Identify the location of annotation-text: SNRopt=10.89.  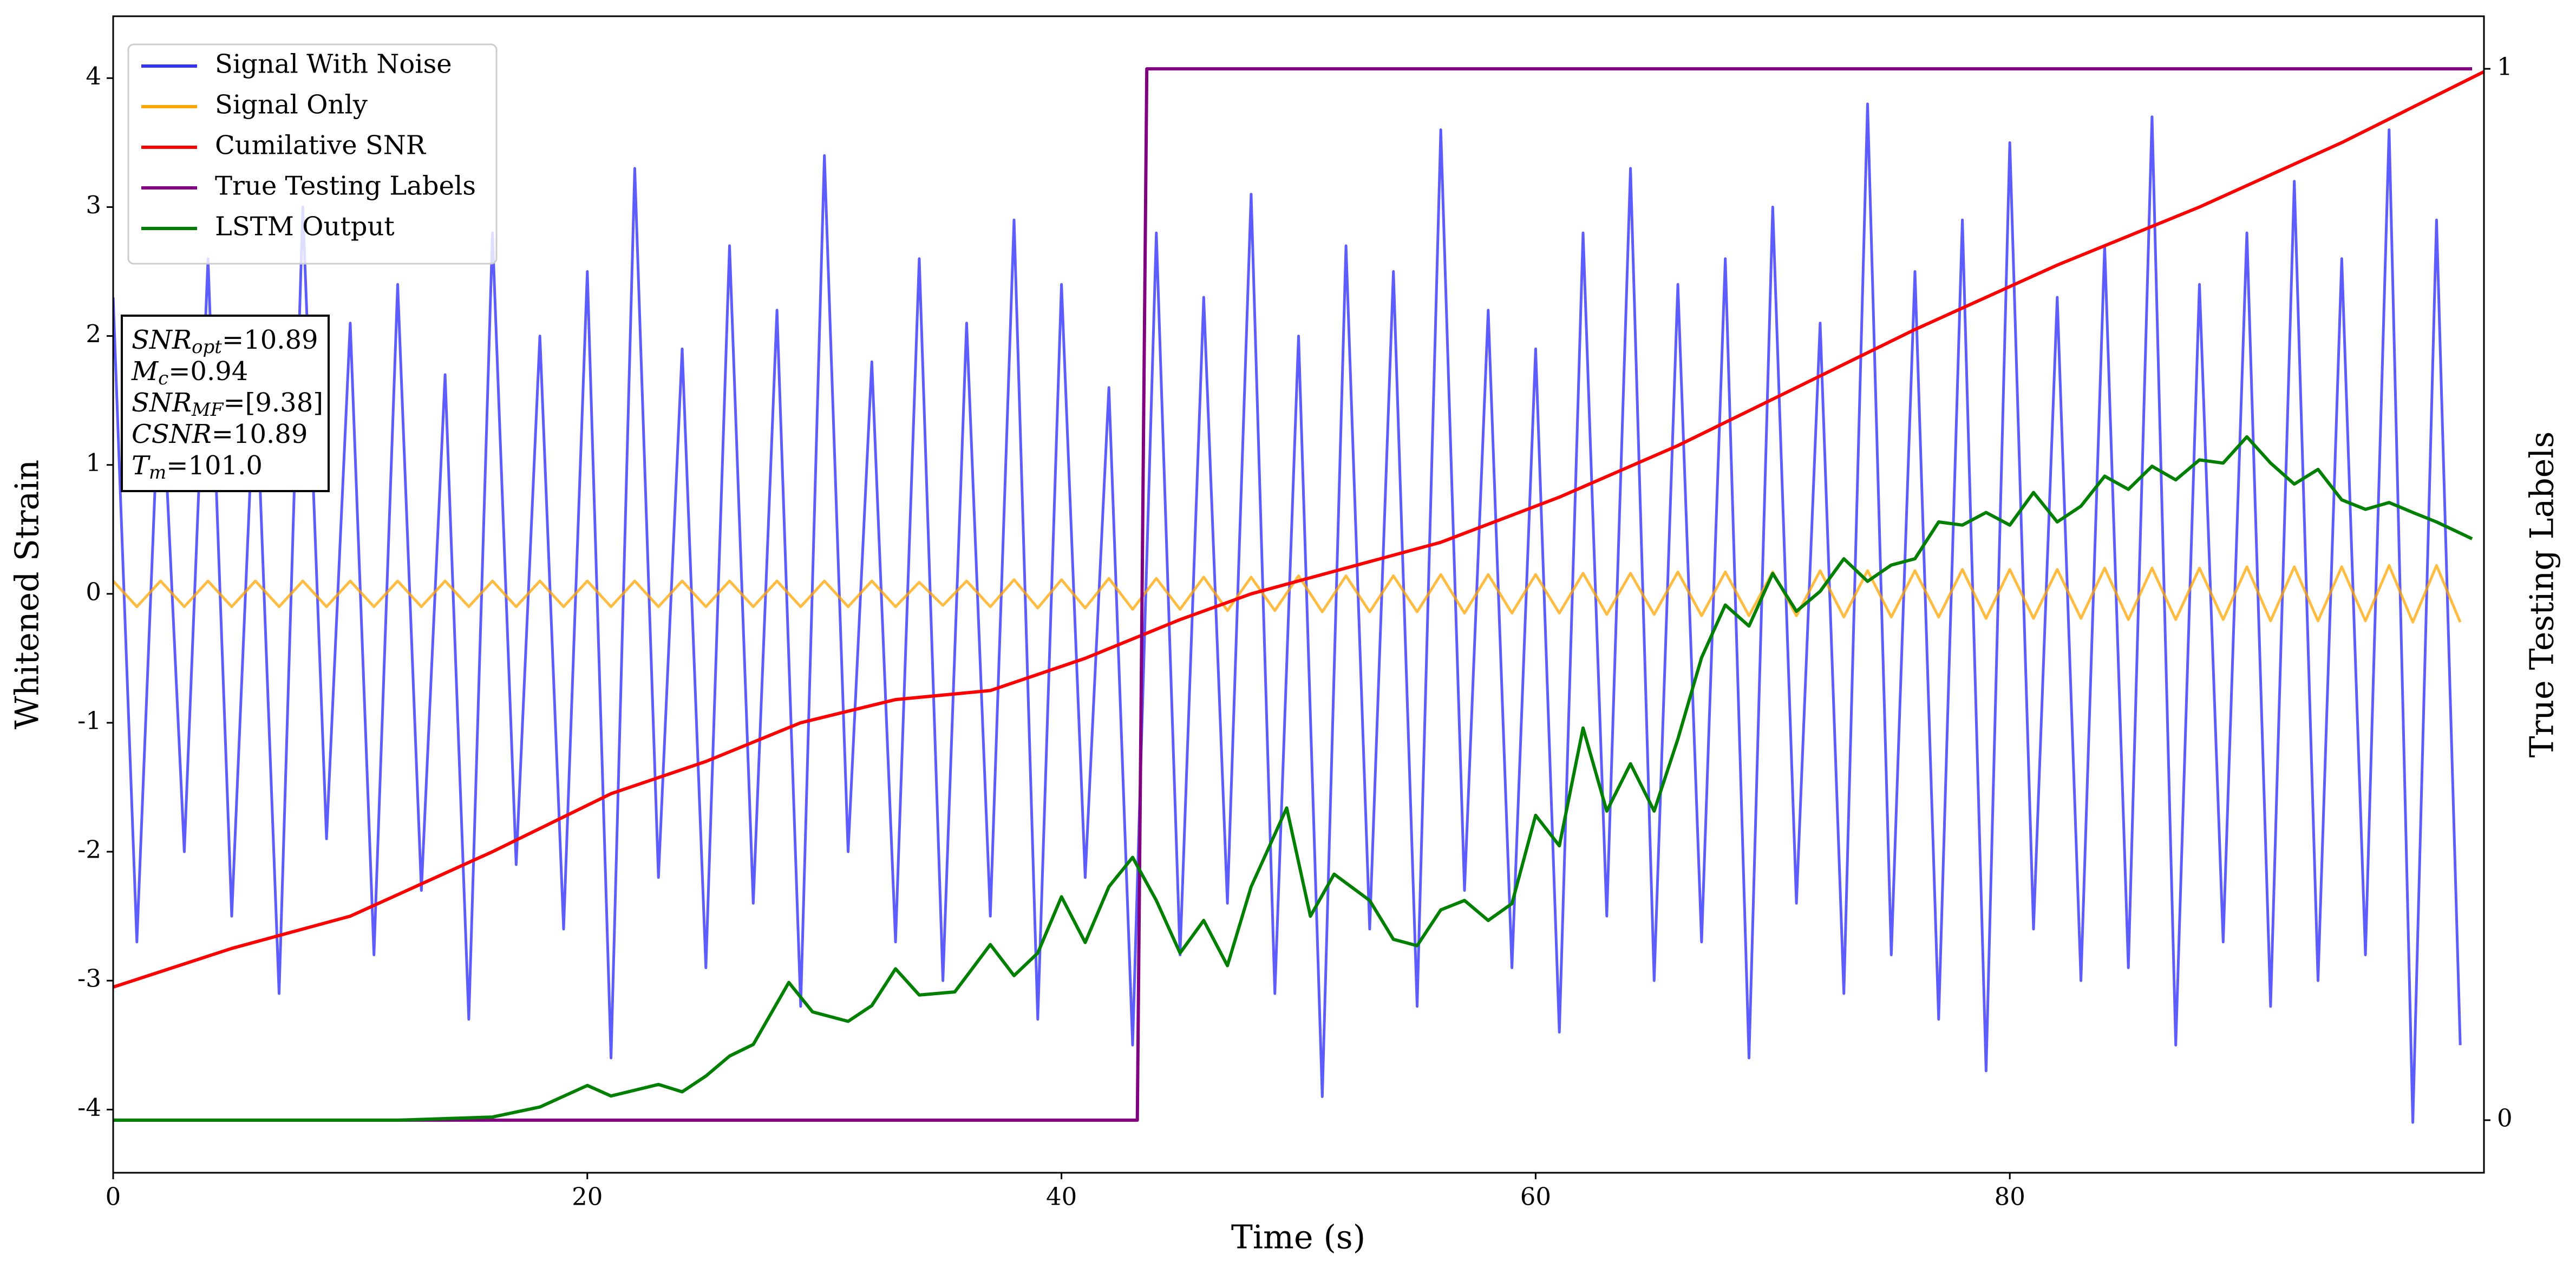
(225, 341).